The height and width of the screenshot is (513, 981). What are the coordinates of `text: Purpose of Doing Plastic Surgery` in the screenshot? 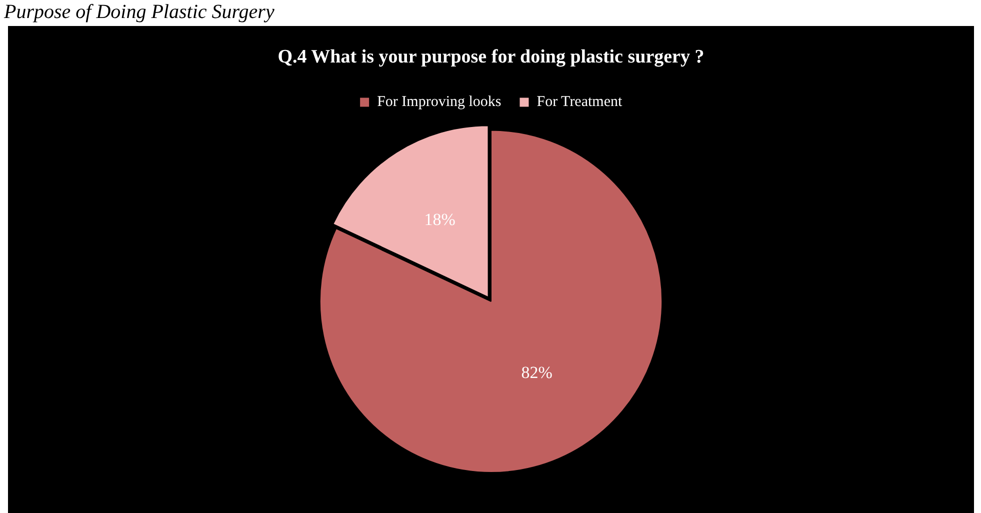 It's located at (139, 12).